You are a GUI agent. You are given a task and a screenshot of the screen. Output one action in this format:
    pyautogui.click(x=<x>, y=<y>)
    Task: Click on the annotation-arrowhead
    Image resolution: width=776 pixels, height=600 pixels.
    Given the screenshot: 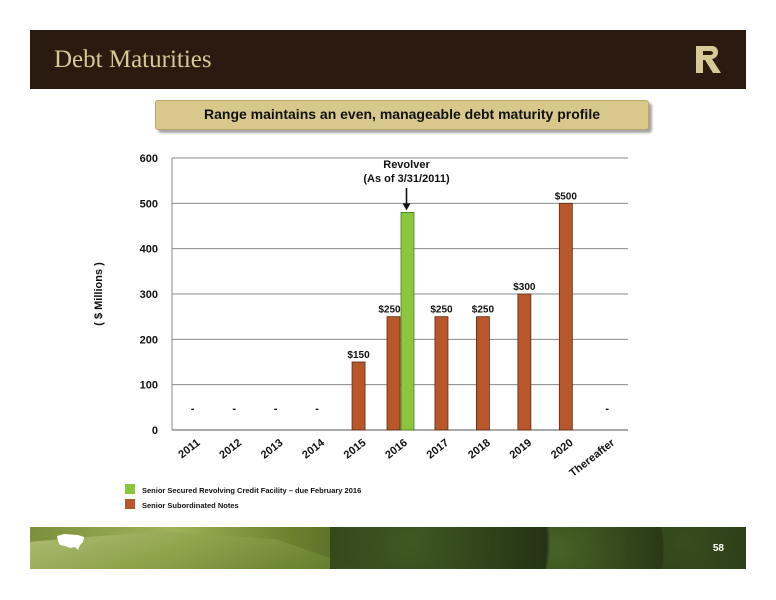 What is the action you would take?
    pyautogui.click(x=406, y=207)
    